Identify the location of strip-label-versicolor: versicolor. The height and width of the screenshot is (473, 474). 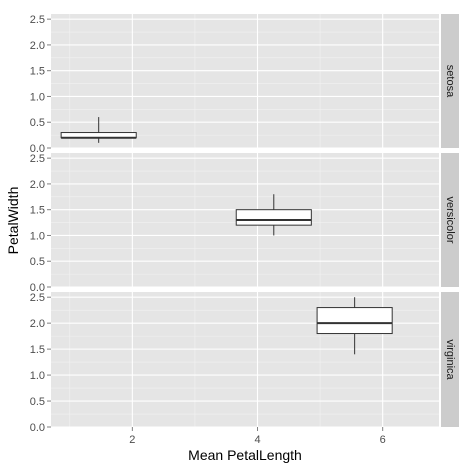
(450, 219).